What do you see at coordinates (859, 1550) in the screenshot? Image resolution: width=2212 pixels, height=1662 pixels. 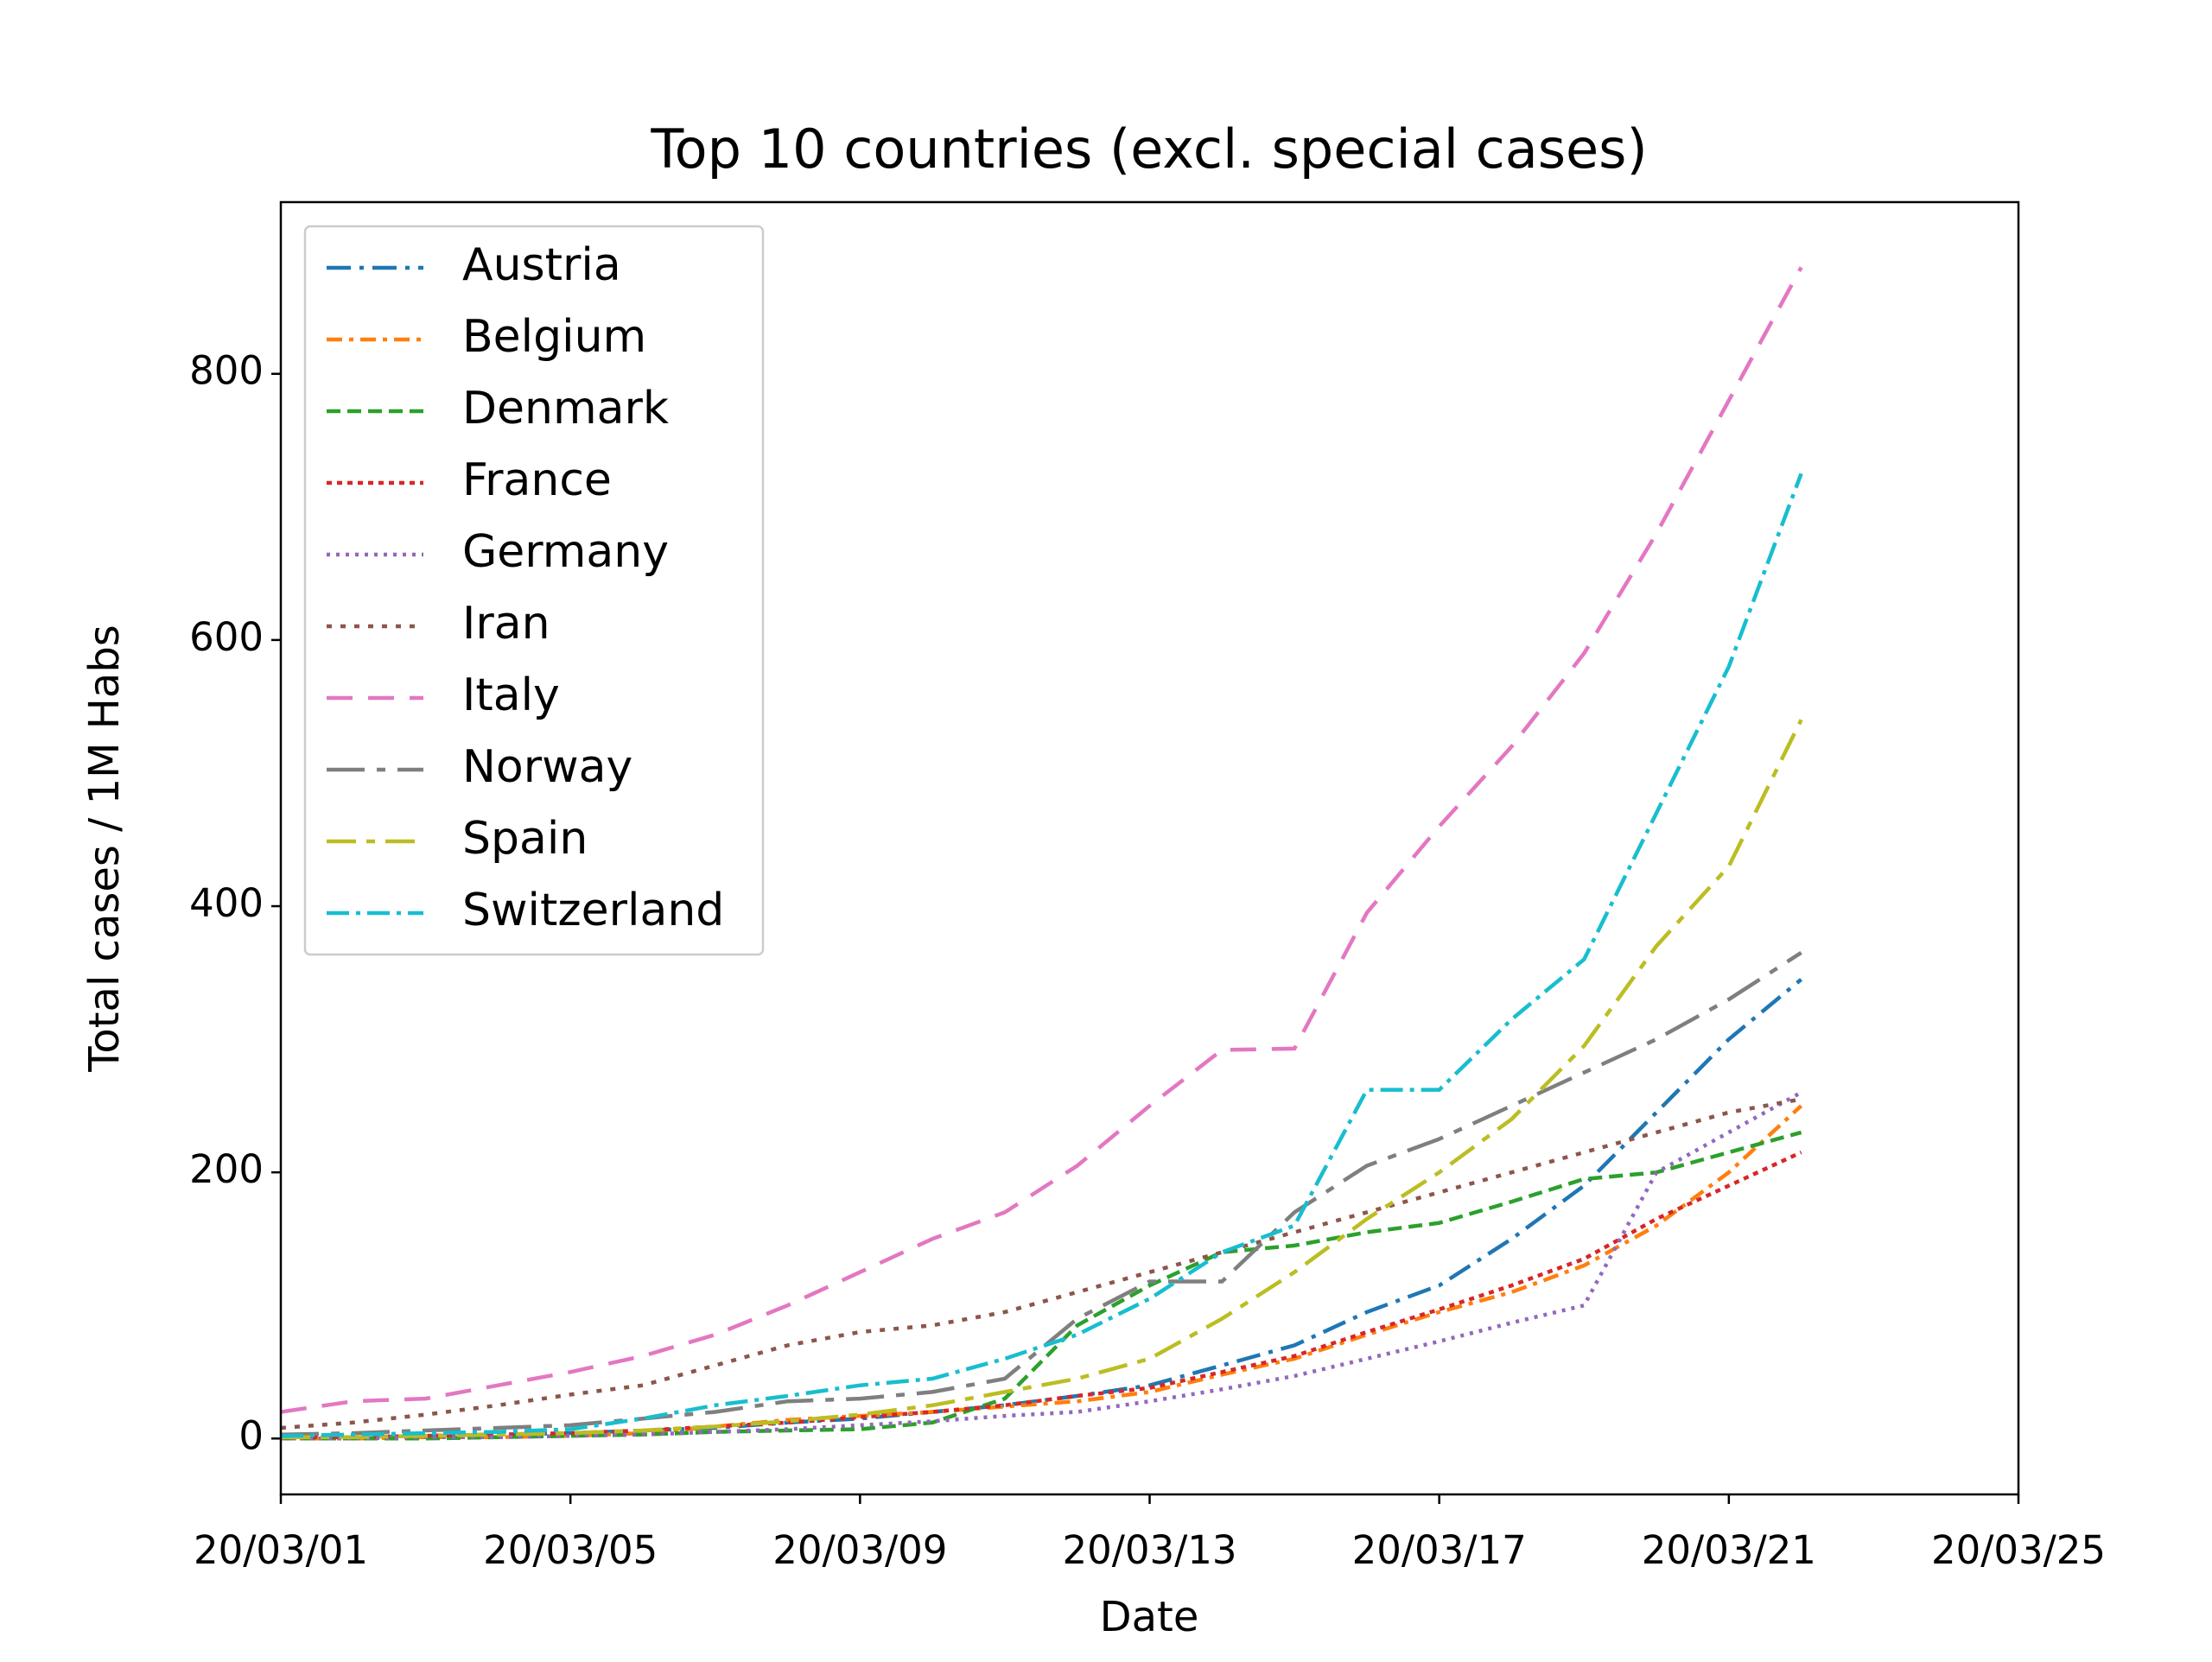 I see `x-tick-label: 20/03/09` at bounding box center [859, 1550].